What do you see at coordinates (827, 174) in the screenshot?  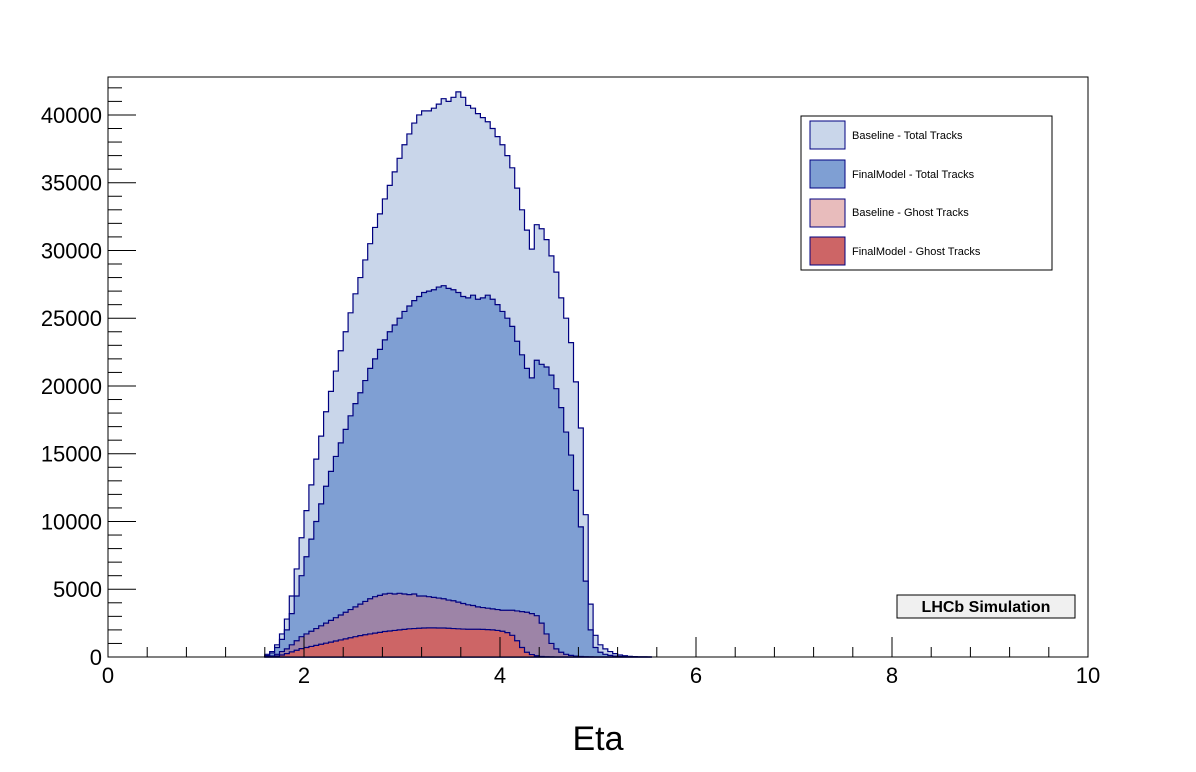 I see `legend-swatch-finalmodel-total` at bounding box center [827, 174].